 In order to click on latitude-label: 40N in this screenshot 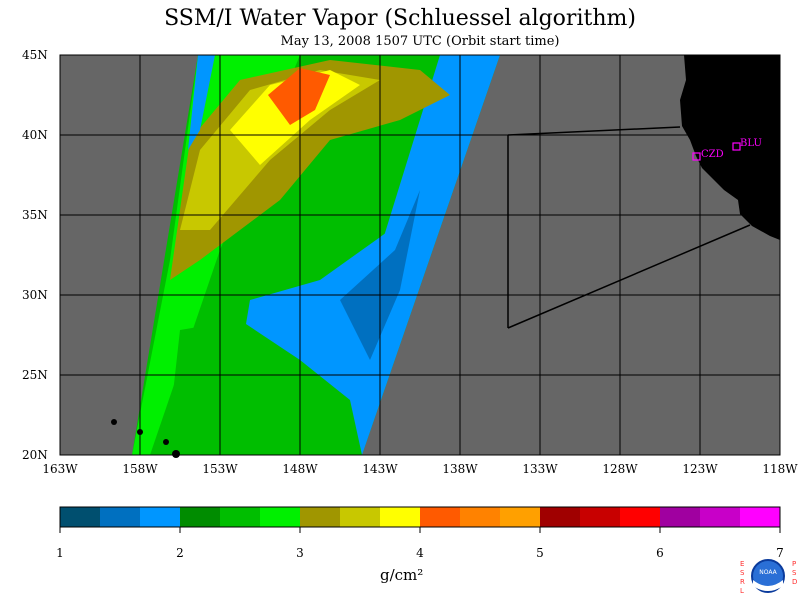, I will do `click(35, 135)`.